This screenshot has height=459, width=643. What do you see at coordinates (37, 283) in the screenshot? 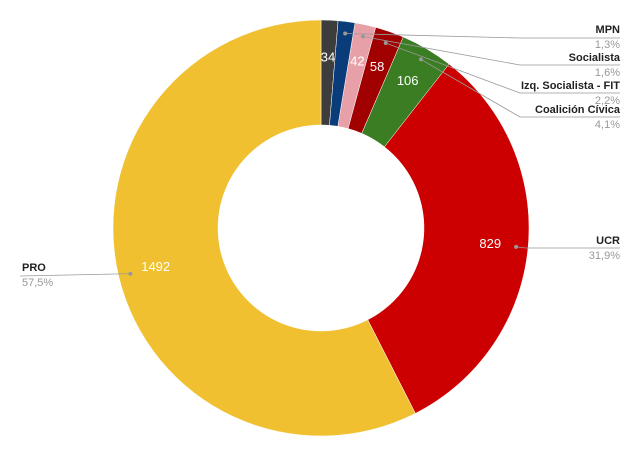
I see `percent-label: 57,5%` at bounding box center [37, 283].